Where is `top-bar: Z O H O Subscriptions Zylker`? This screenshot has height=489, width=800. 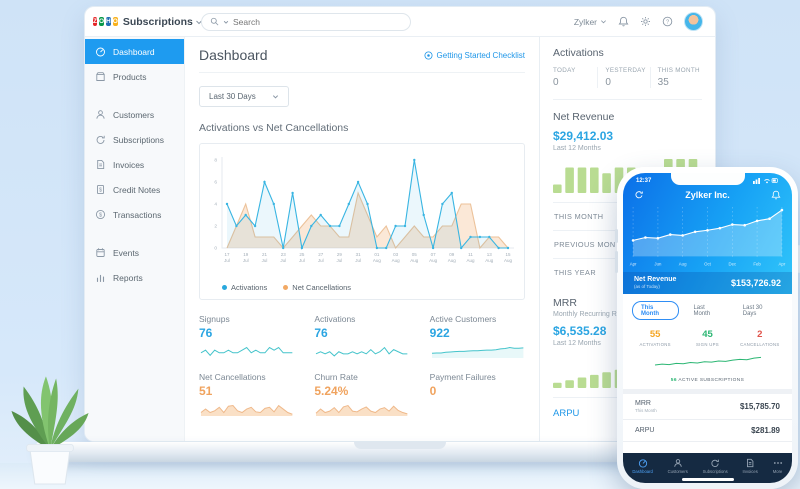
top-bar: Z O H O Subscriptions Zylker is located at coordinates (400, 22).